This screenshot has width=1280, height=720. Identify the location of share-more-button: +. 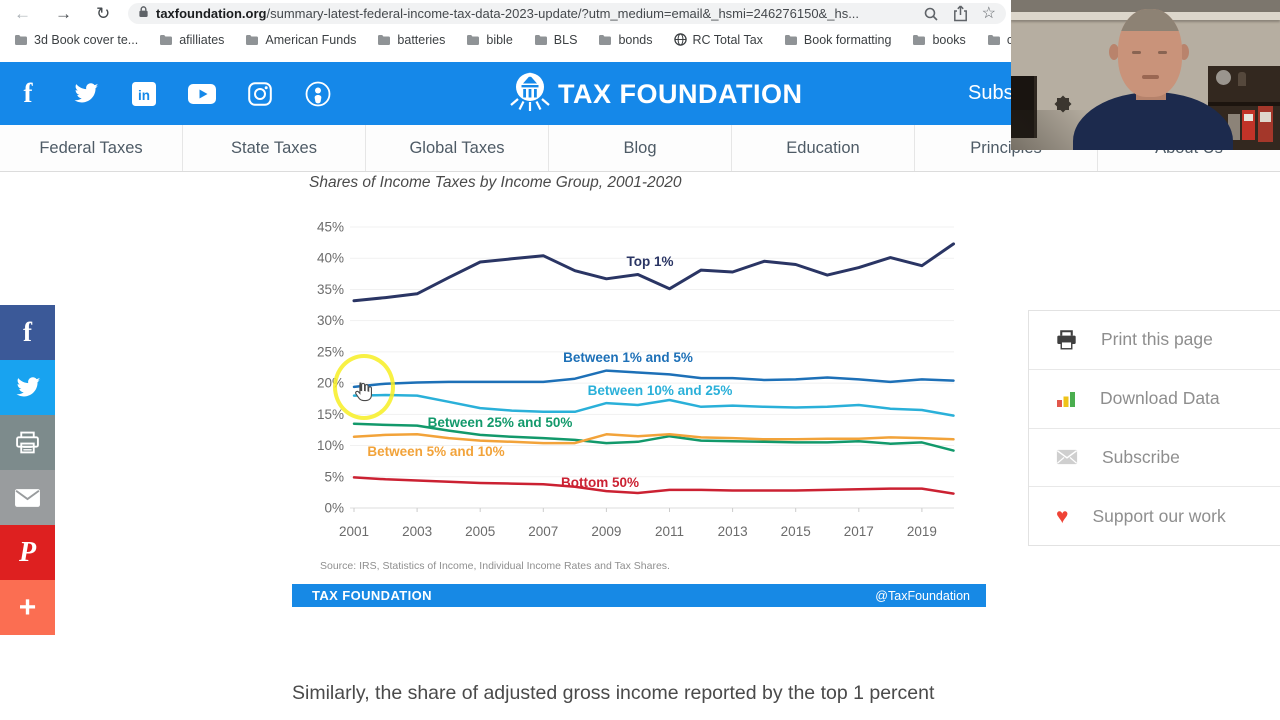
(27, 607).